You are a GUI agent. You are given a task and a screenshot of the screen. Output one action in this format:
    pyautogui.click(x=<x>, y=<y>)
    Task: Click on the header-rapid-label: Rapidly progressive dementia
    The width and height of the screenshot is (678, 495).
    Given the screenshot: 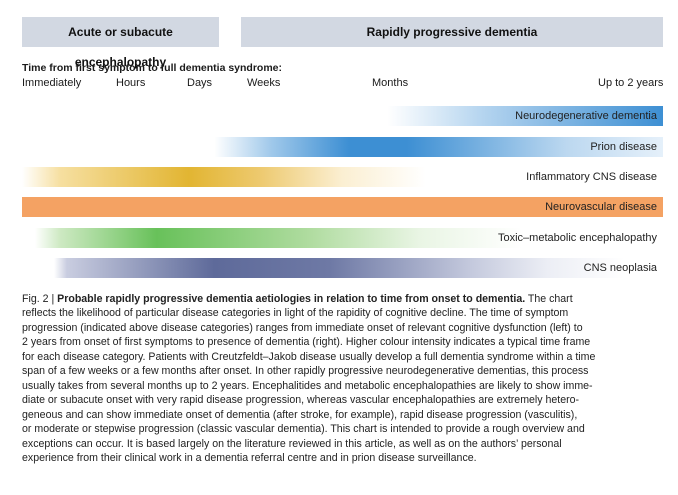 What is the action you would take?
    pyautogui.click(x=452, y=32)
    